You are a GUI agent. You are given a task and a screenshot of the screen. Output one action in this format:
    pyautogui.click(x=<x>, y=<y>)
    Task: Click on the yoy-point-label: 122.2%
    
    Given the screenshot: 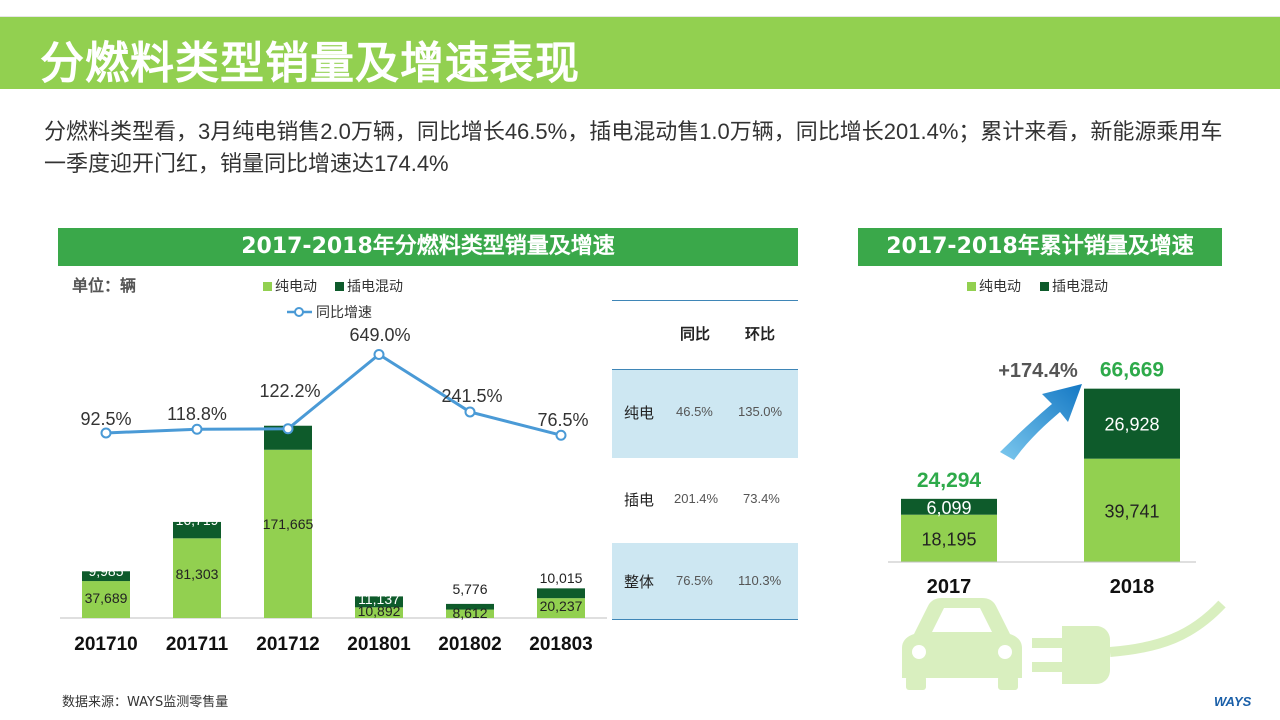 What is the action you would take?
    pyautogui.click(x=289, y=391)
    